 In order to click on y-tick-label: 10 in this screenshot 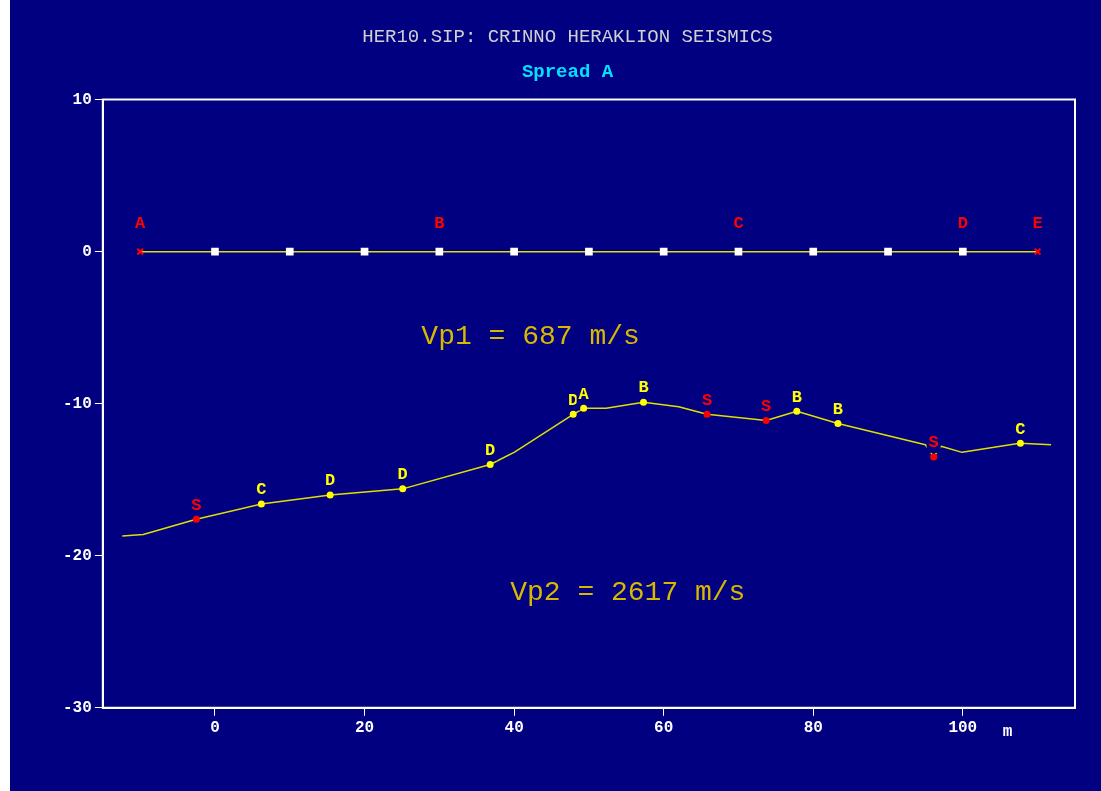, I will do `click(82, 99)`.